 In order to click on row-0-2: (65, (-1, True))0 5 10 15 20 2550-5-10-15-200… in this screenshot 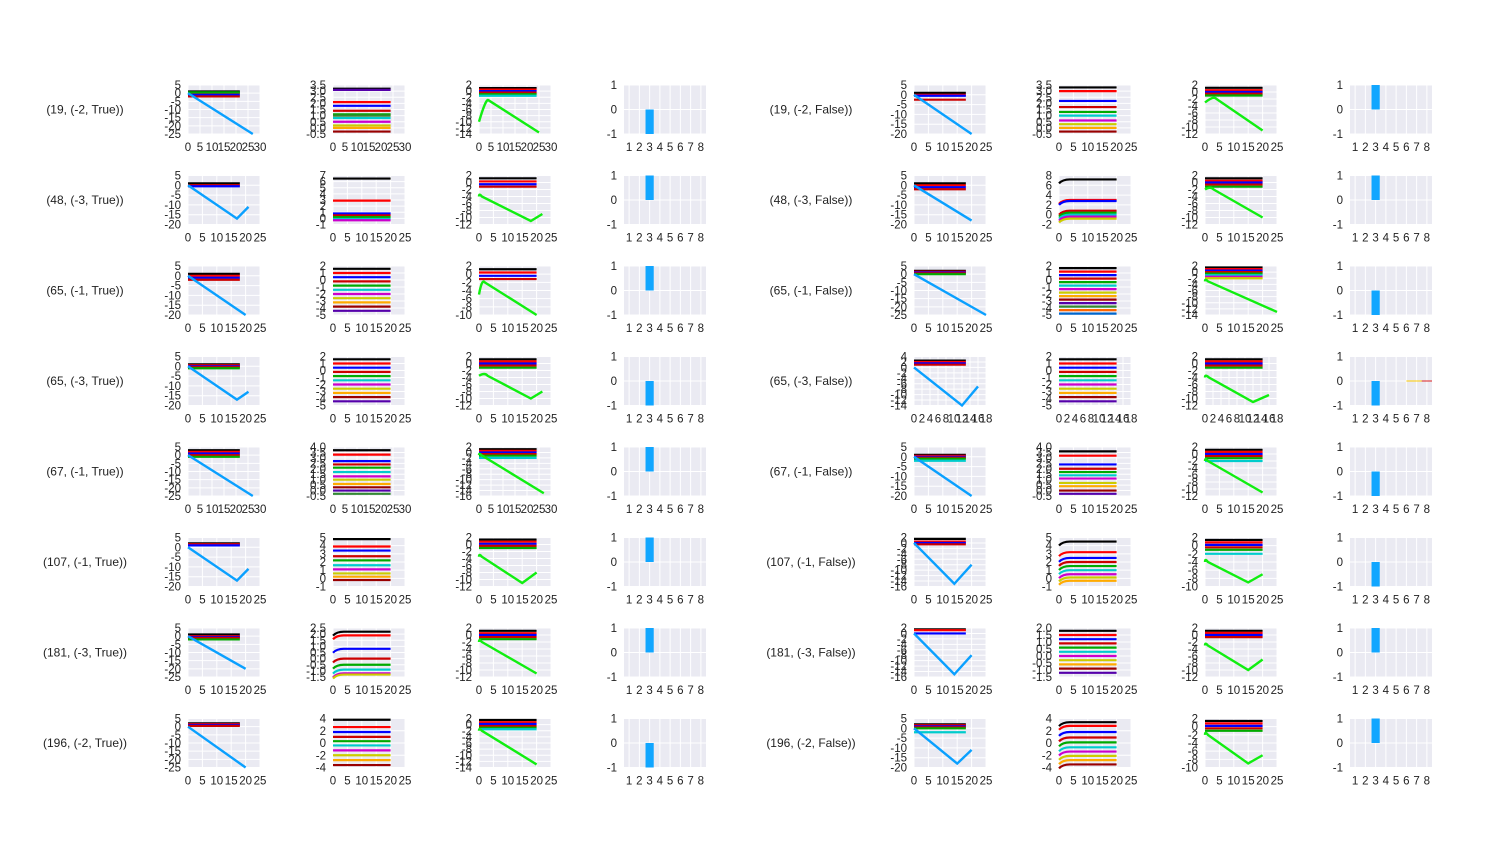, I will do `click(376, 298)`.